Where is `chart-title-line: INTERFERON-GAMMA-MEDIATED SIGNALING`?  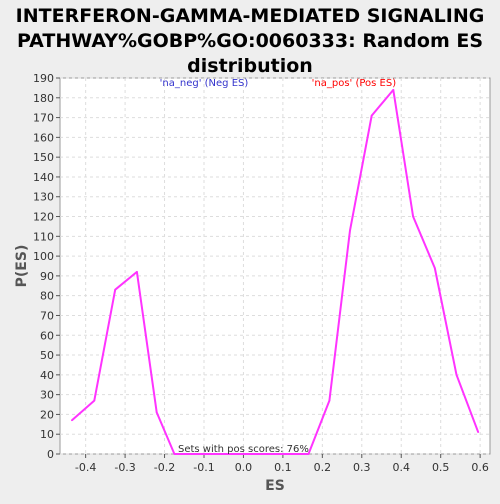 chart-title-line: INTERFERON-GAMMA-MEDIATED SIGNALING is located at coordinates (250, 16).